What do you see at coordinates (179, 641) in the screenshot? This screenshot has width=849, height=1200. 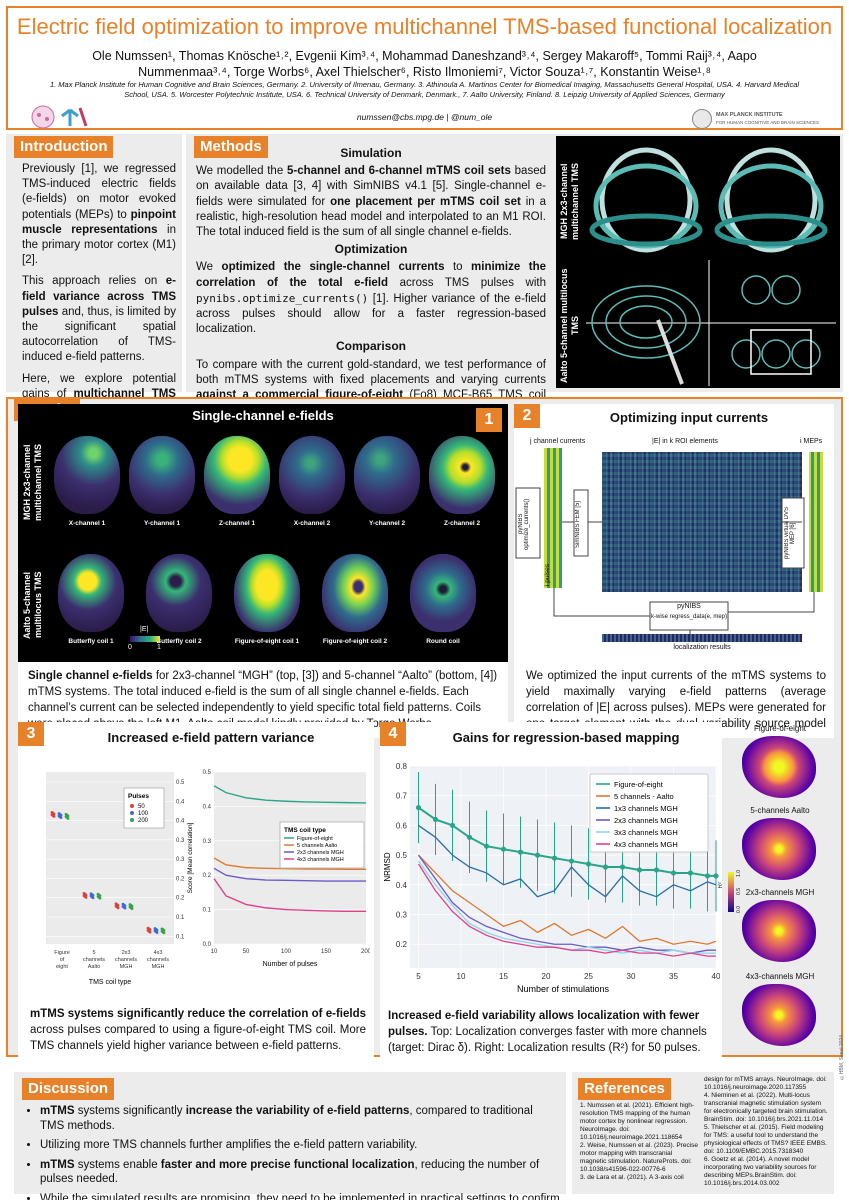 I see `efield-head-label: Butterfly coil 2` at bounding box center [179, 641].